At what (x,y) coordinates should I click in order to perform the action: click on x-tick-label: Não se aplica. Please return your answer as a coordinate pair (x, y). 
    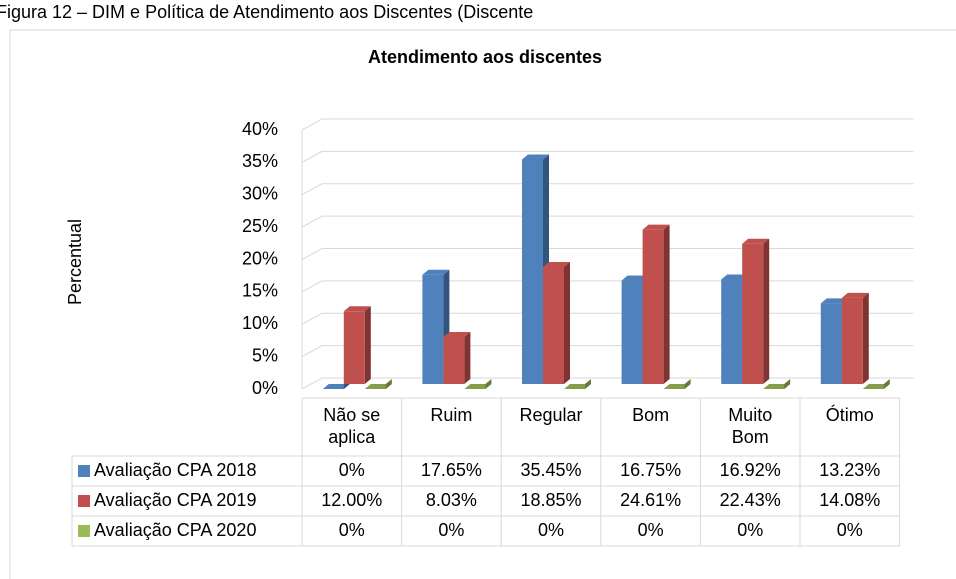
    Looking at the image, I should click on (351, 426).